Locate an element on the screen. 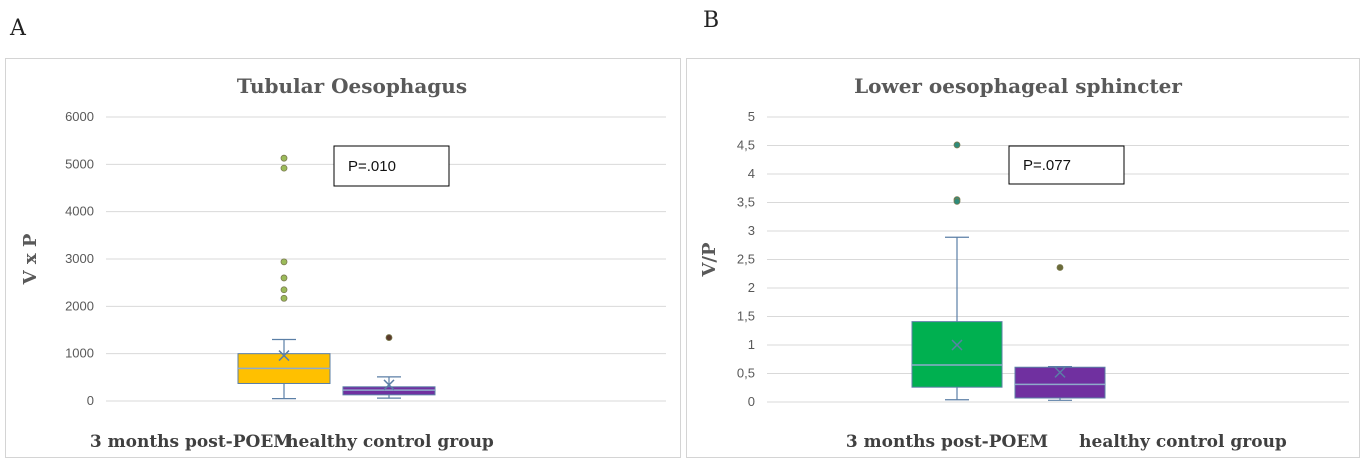 This screenshot has width=1364, height=460. p-value-label: P=.077 is located at coordinates (1047, 165).